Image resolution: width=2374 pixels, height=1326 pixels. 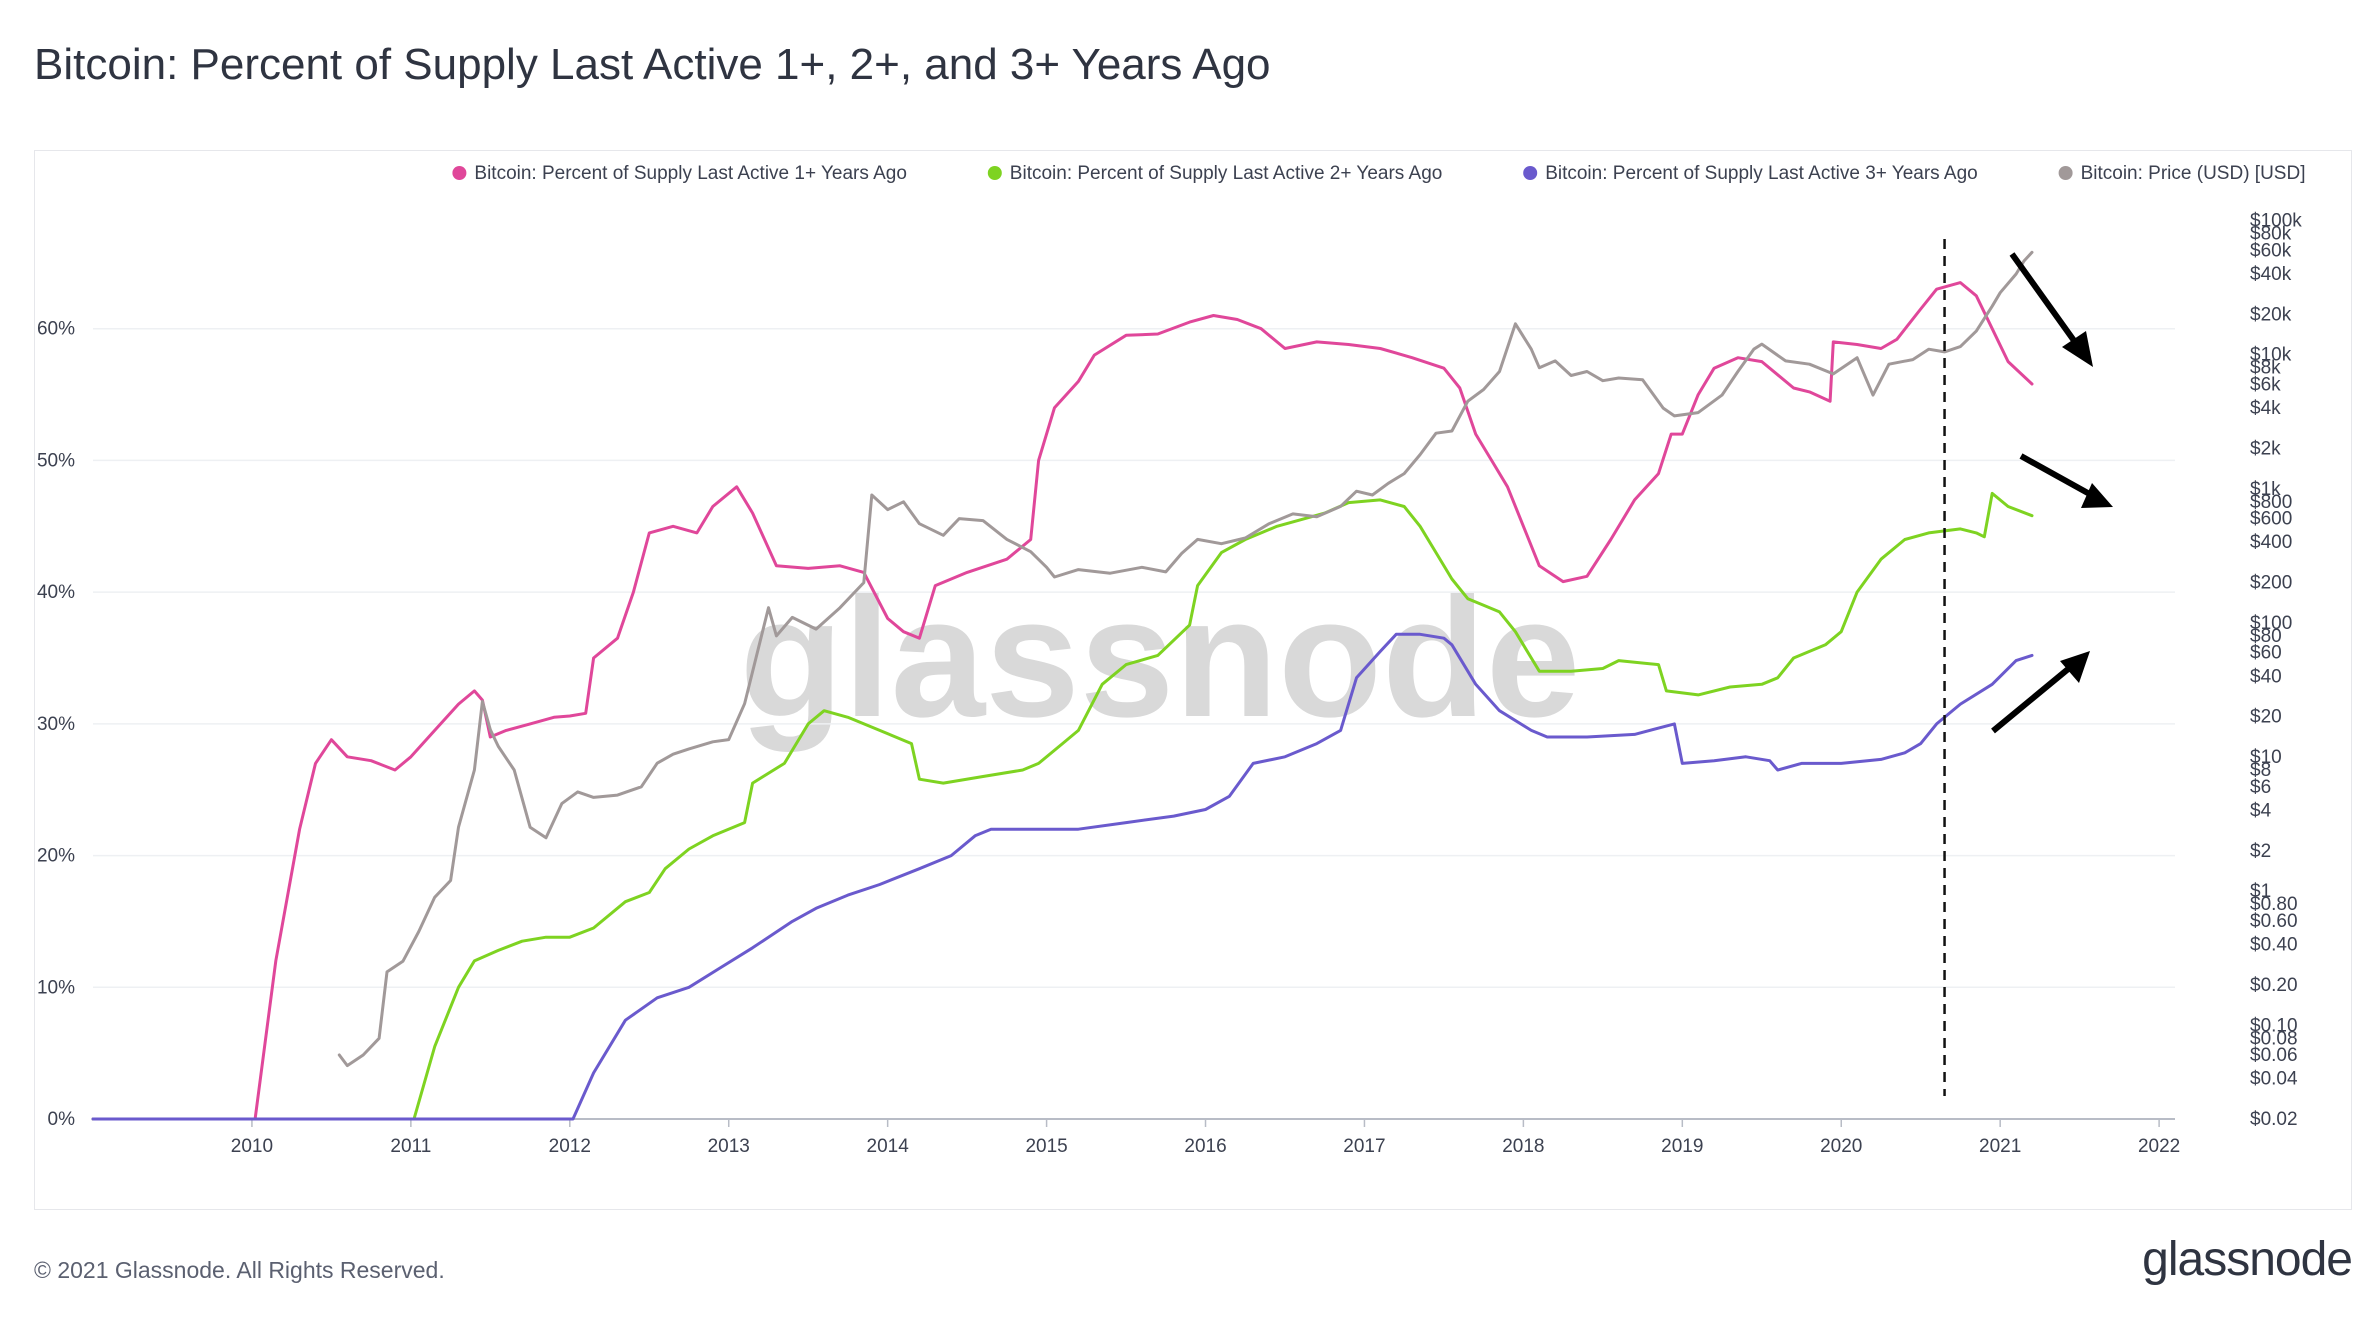 I want to click on brand-logo: glassnode, so click(x=2247, y=1259).